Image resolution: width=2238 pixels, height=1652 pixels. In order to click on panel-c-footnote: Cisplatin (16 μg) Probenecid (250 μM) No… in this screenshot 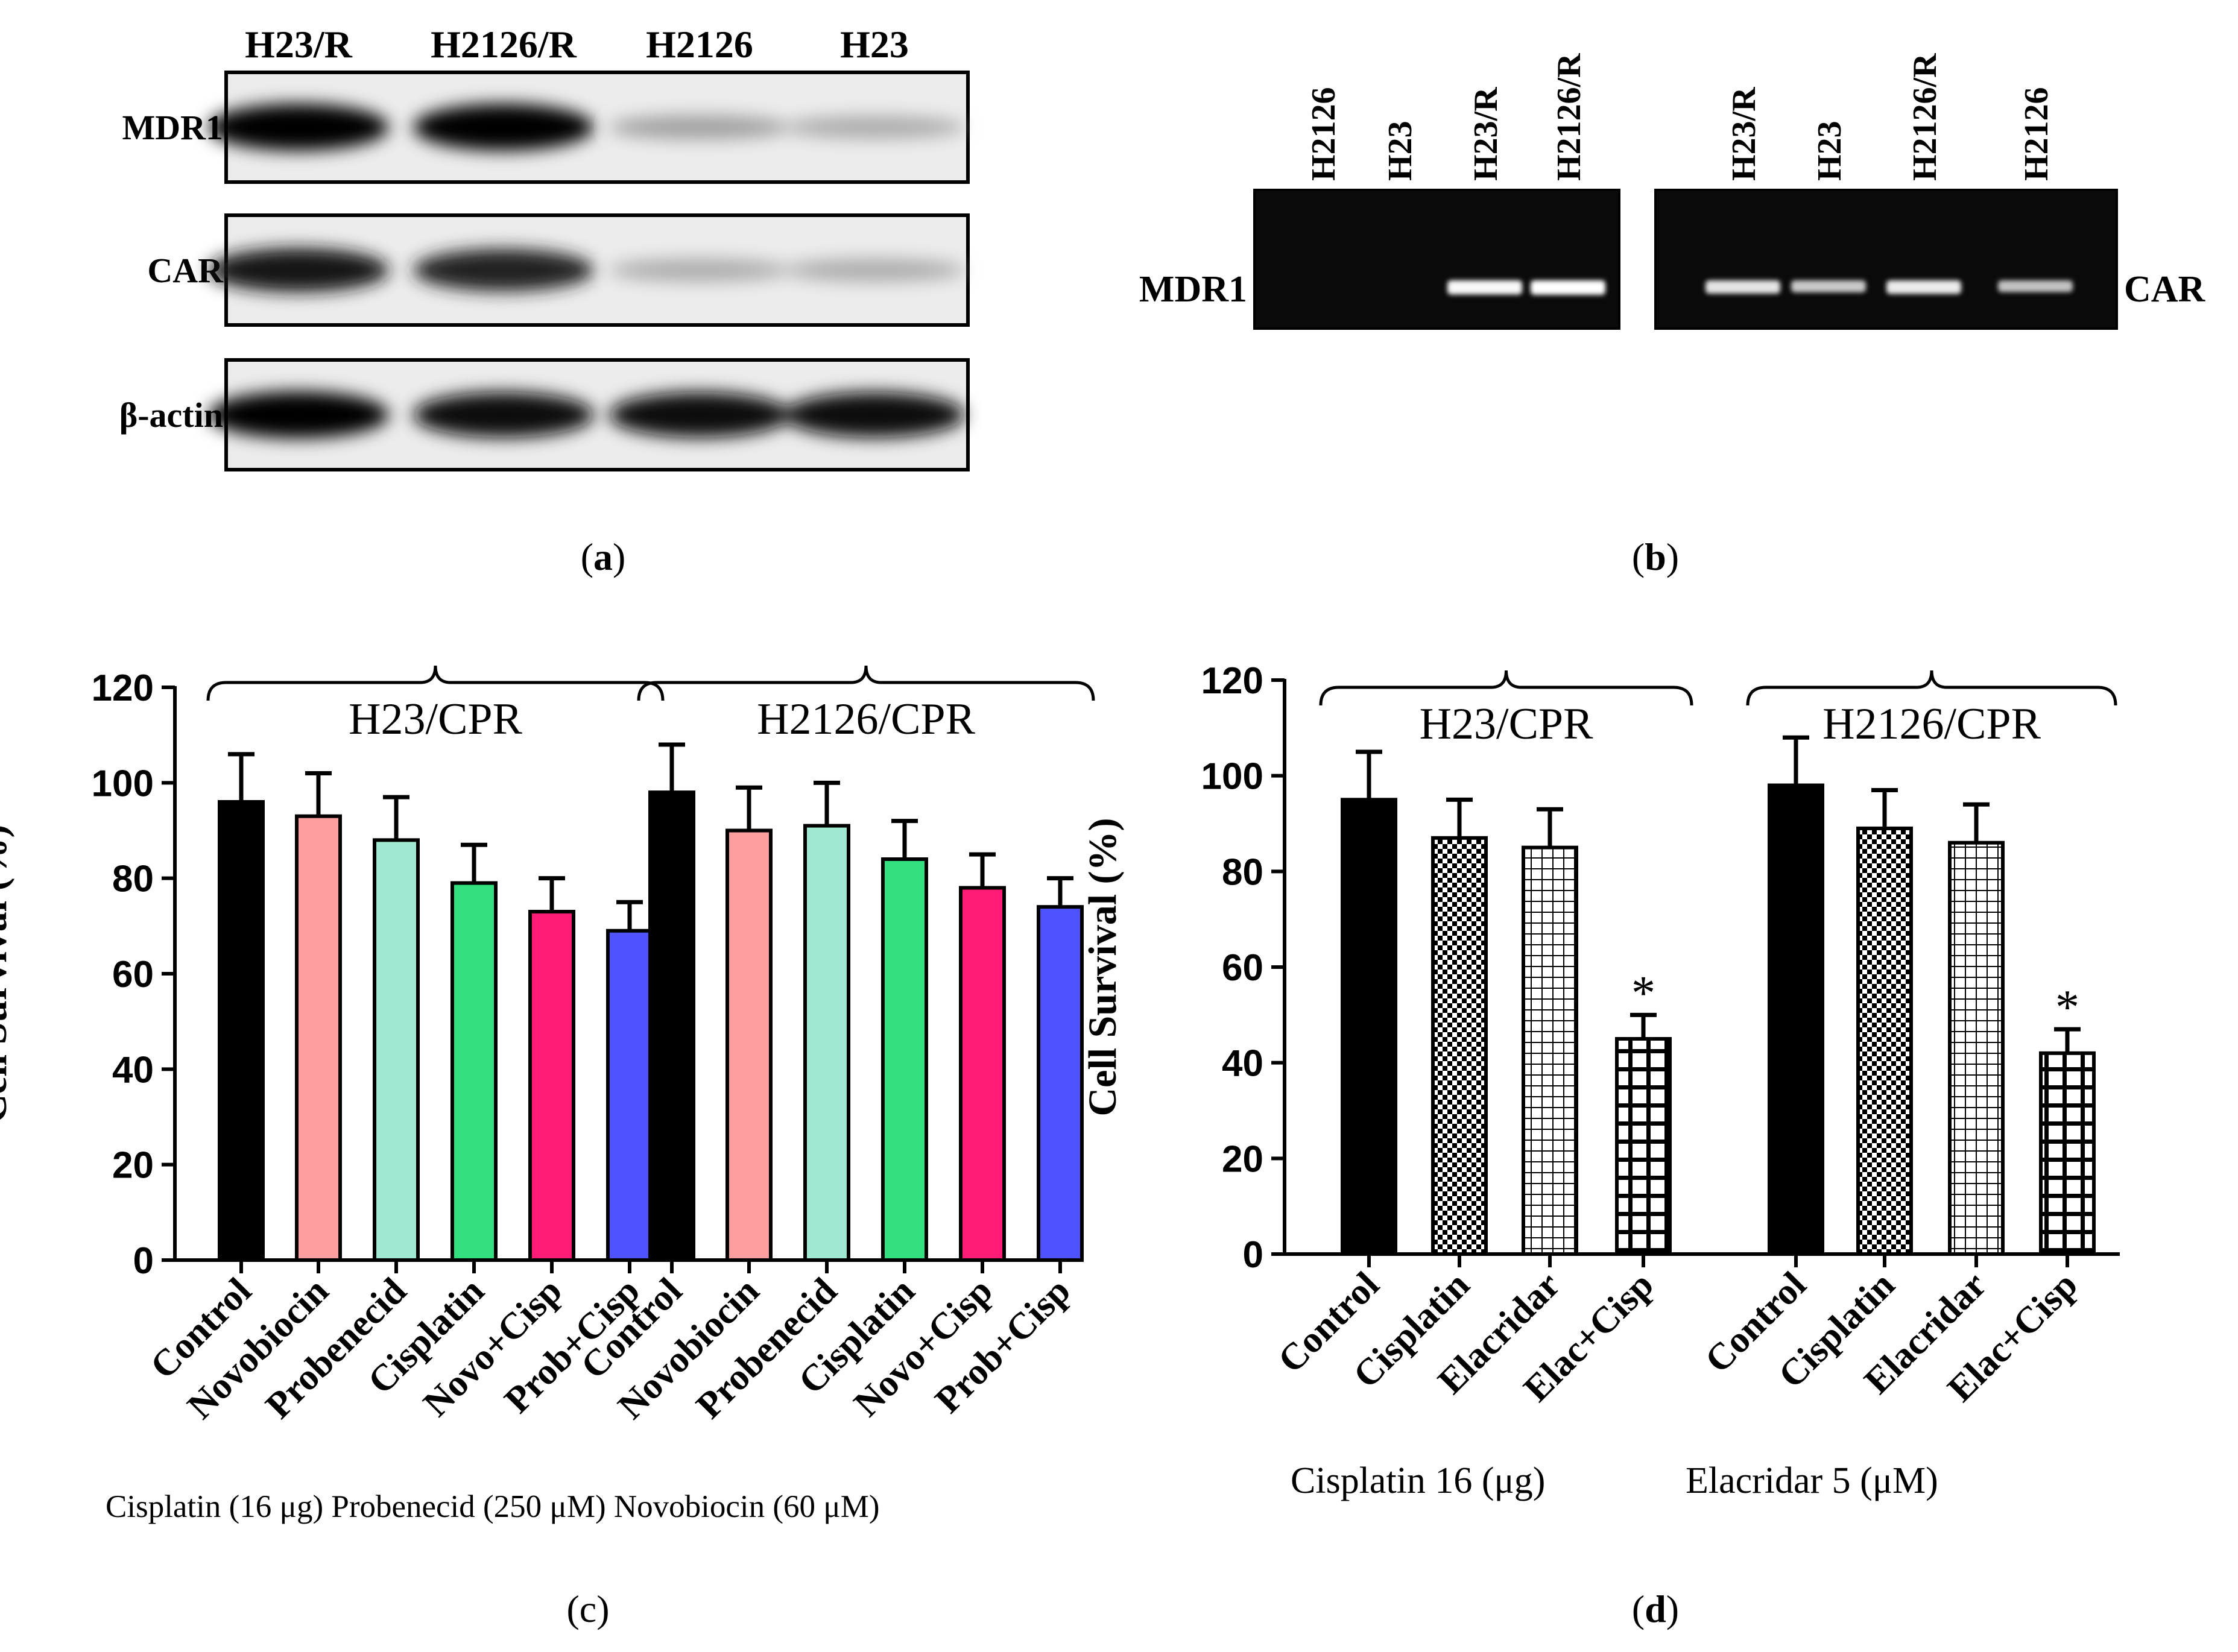, I will do `click(493, 1506)`.